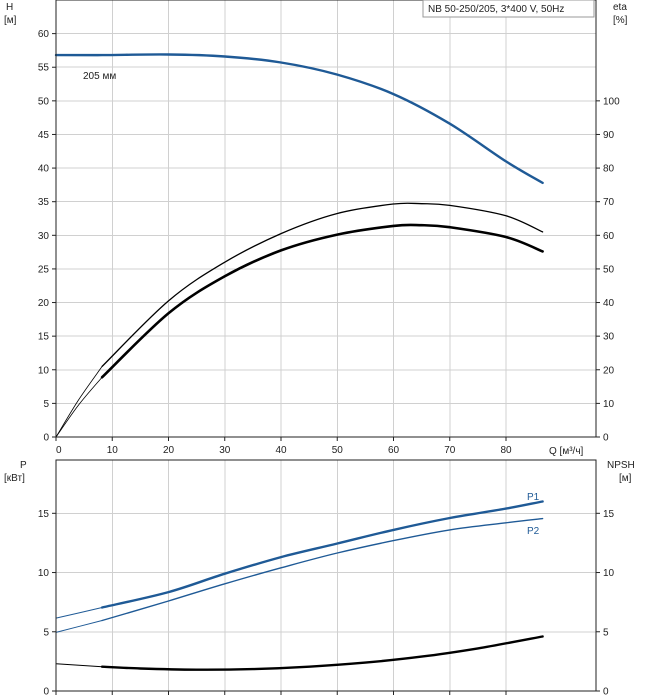 The width and height of the screenshot is (658, 700). I want to click on top-right-tick-label: 60, so click(609, 236).